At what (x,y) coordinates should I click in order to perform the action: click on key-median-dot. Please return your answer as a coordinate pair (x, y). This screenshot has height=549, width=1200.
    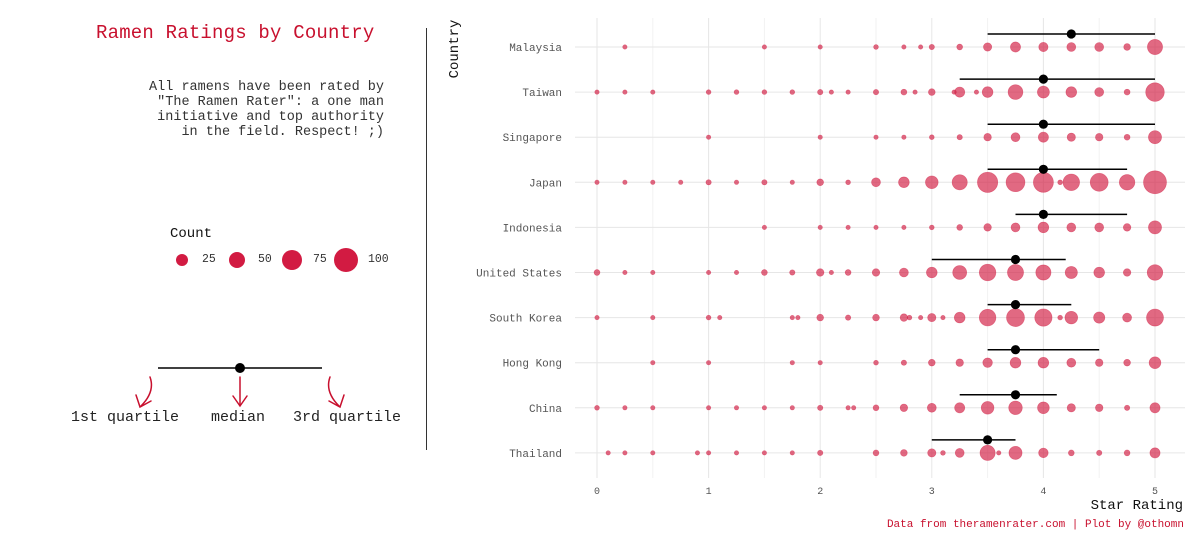
    Looking at the image, I should click on (240, 368).